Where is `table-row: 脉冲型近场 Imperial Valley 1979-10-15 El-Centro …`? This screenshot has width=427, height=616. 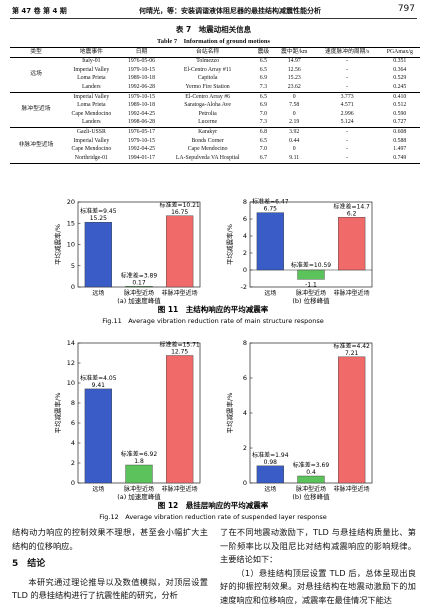 table-row: 脉冲型近场 Imperial Valley 1979-10-15 El-Centro … is located at coordinates (215, 102).